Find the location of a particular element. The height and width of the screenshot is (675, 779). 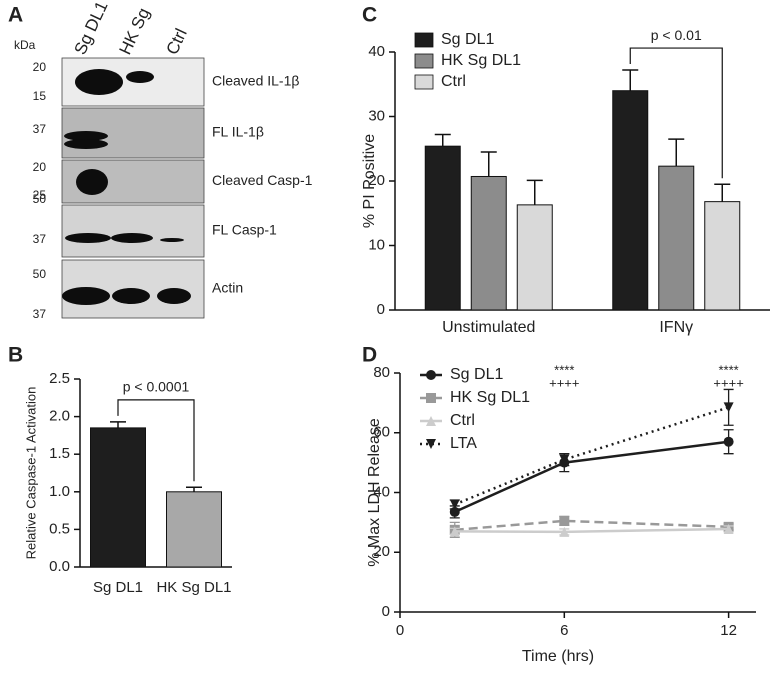

y-tick-label: 10 is located at coordinates (376, 244).